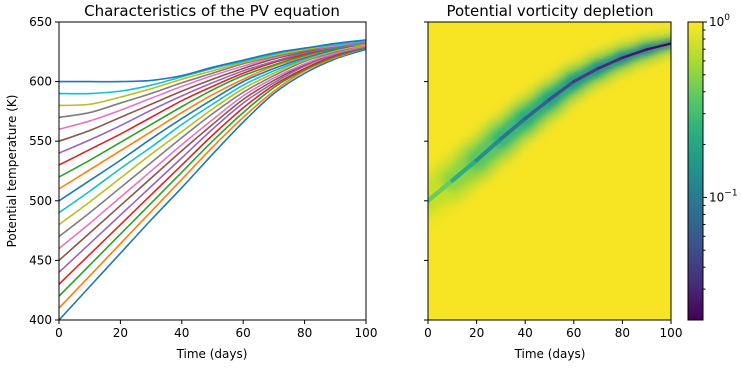 Image resolution: width=742 pixels, height=370 pixels. I want to click on left-x-tick-label-3: 60, so click(243, 333).